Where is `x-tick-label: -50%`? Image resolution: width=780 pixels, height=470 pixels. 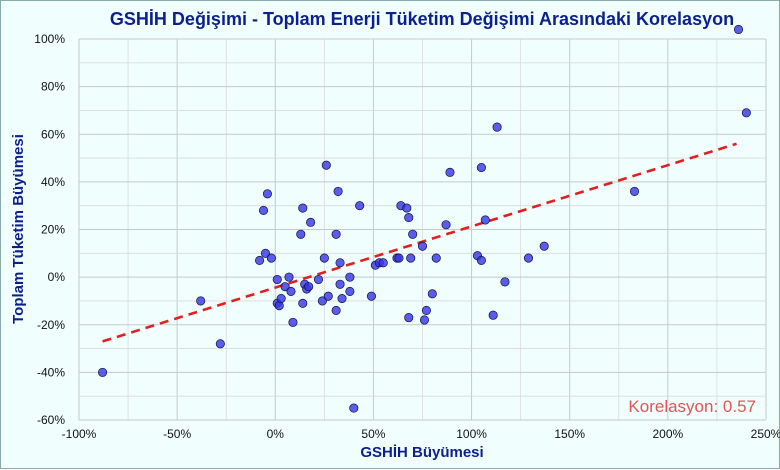 x-tick-label: -50% is located at coordinates (177, 434).